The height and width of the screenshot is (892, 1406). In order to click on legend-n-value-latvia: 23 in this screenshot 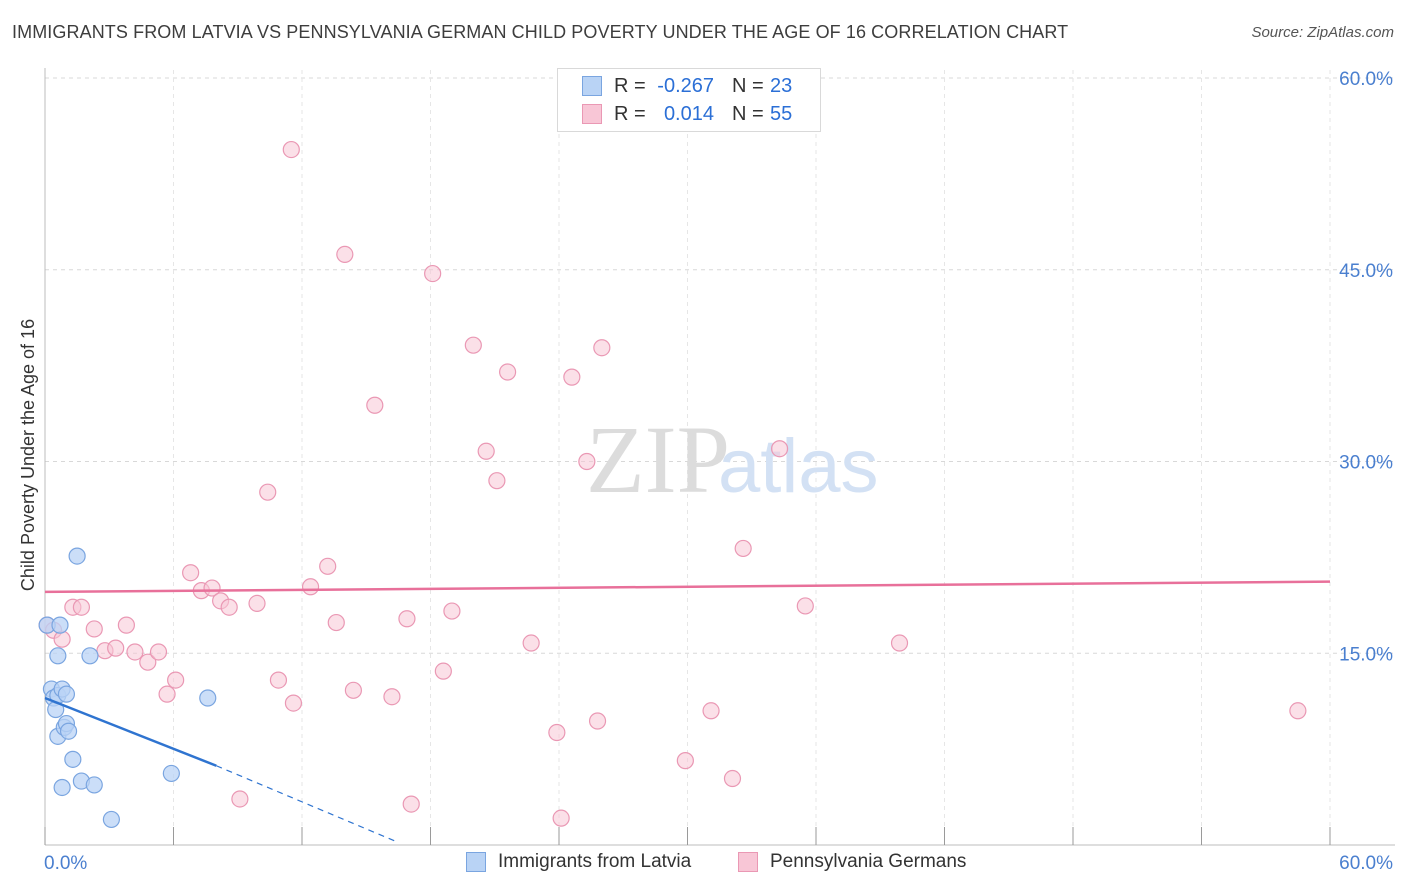, I will do `click(781, 85)`.